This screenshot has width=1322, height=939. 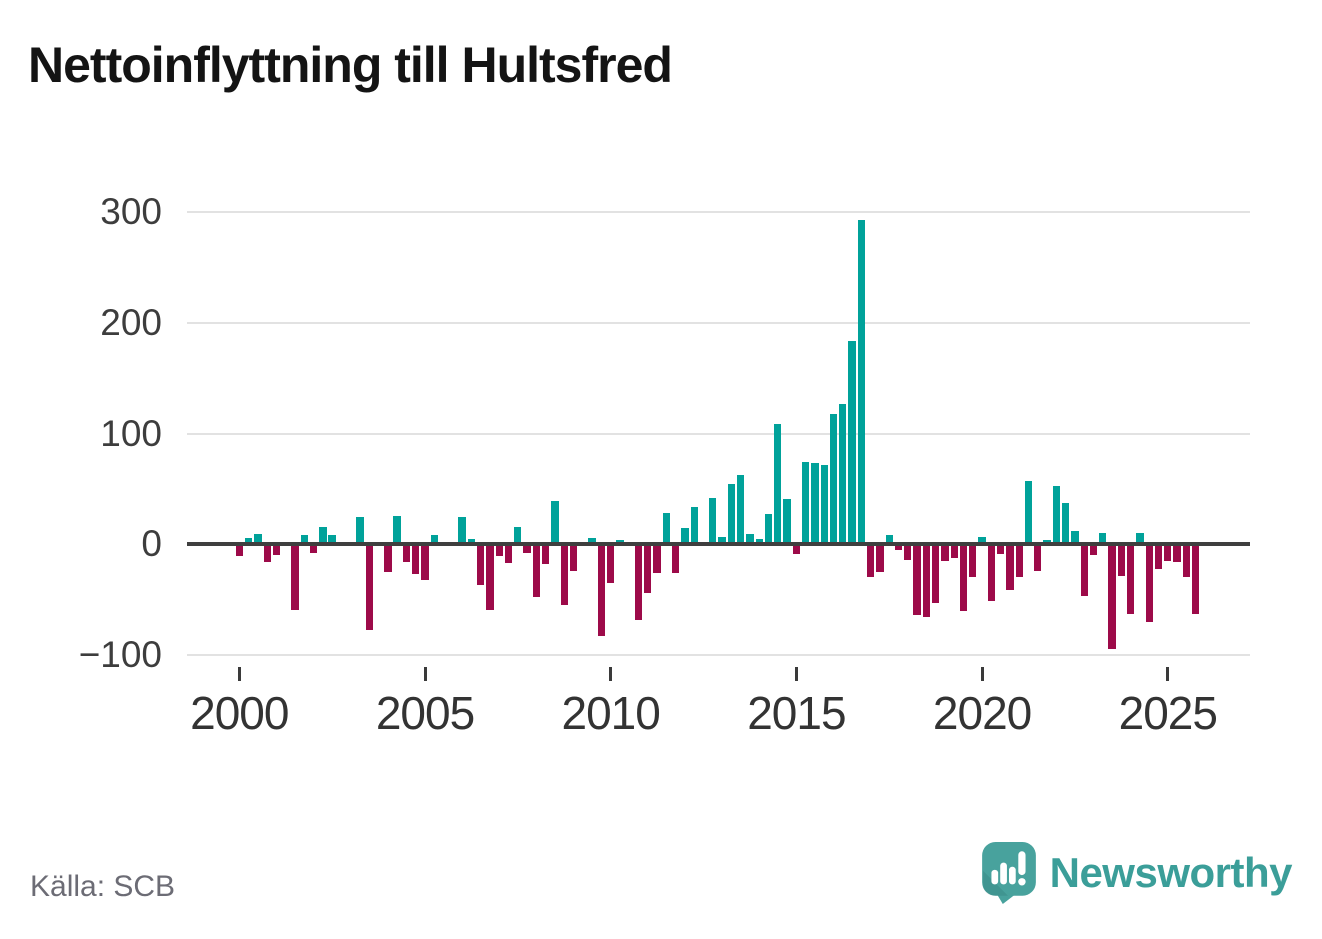 I want to click on x-axis-label: 2005, so click(x=425, y=713).